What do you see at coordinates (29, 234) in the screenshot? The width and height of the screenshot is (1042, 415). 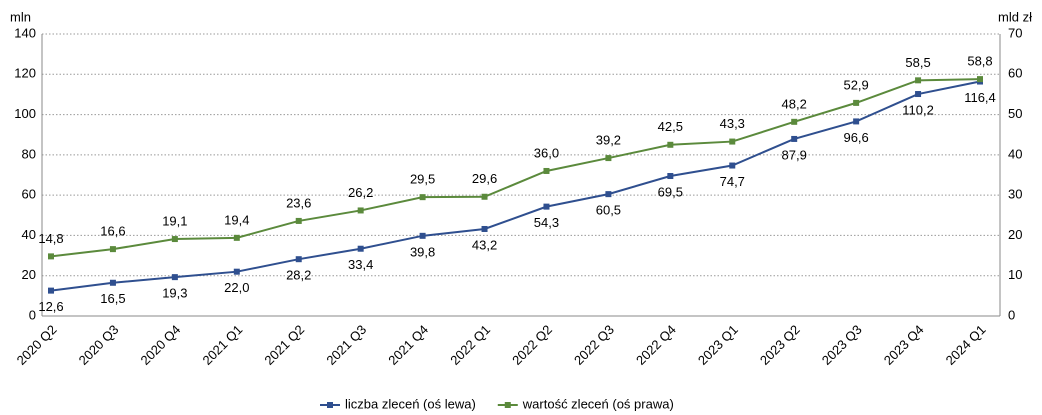 I see `y-tick-label: 40` at bounding box center [29, 234].